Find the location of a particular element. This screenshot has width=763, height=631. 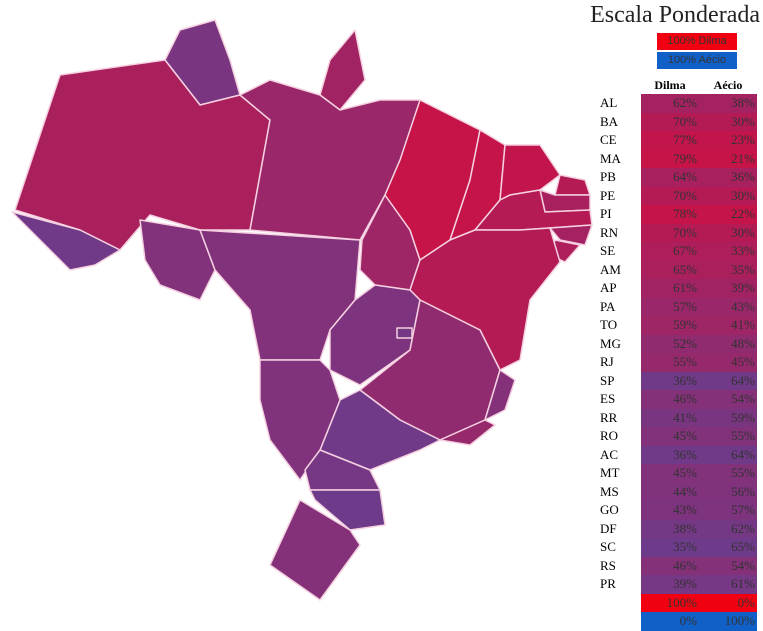

header: Aécio is located at coordinates (728, 85).